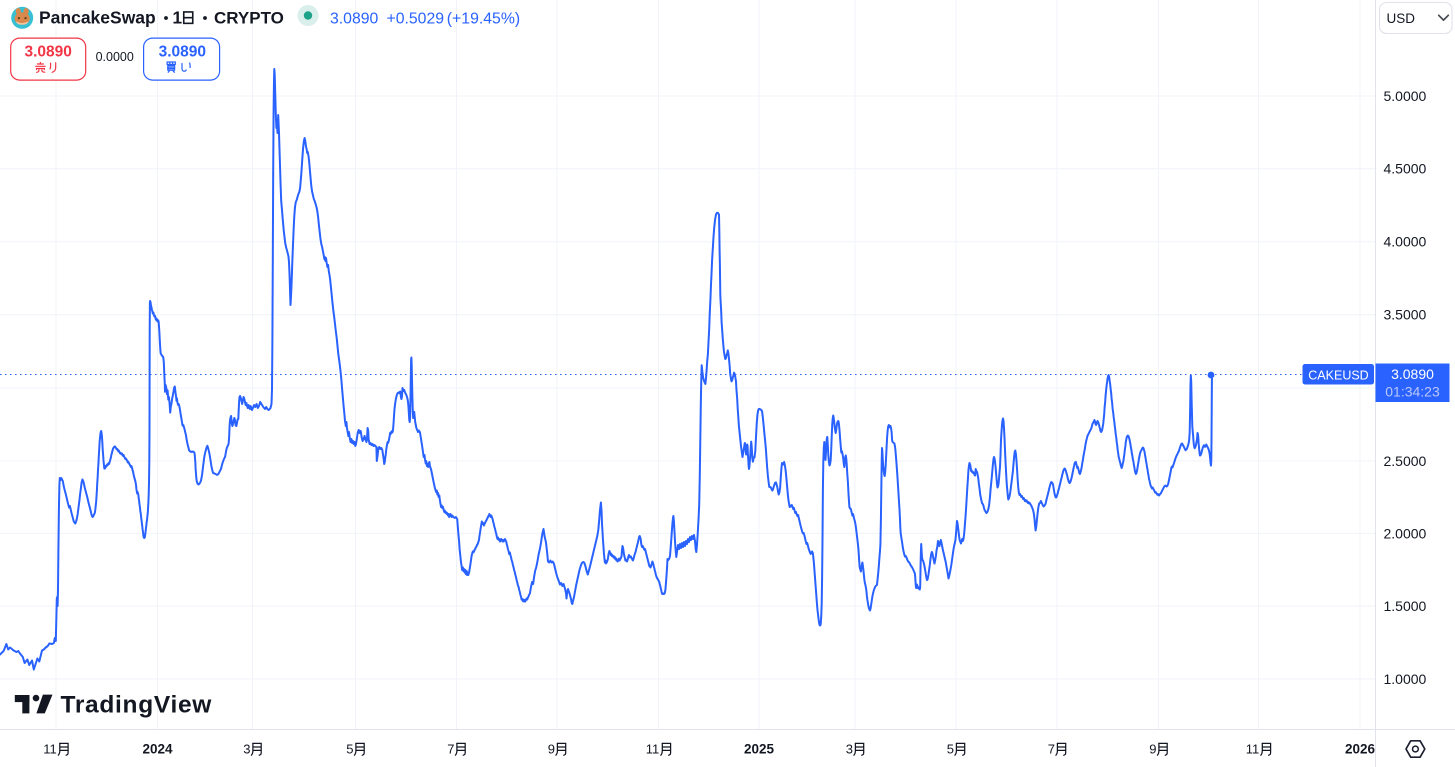 The height and width of the screenshot is (767, 1455). I want to click on svg-text: (+19.45%), so click(483, 18).